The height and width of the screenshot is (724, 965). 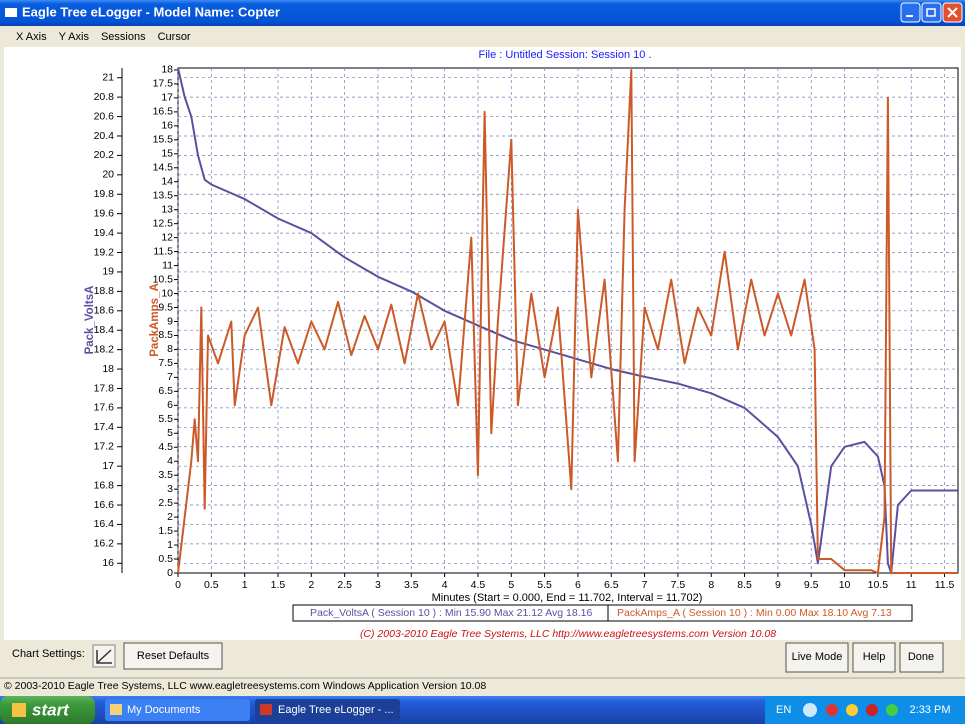 I want to click on x-tick-label: 11, so click(x=911, y=585).